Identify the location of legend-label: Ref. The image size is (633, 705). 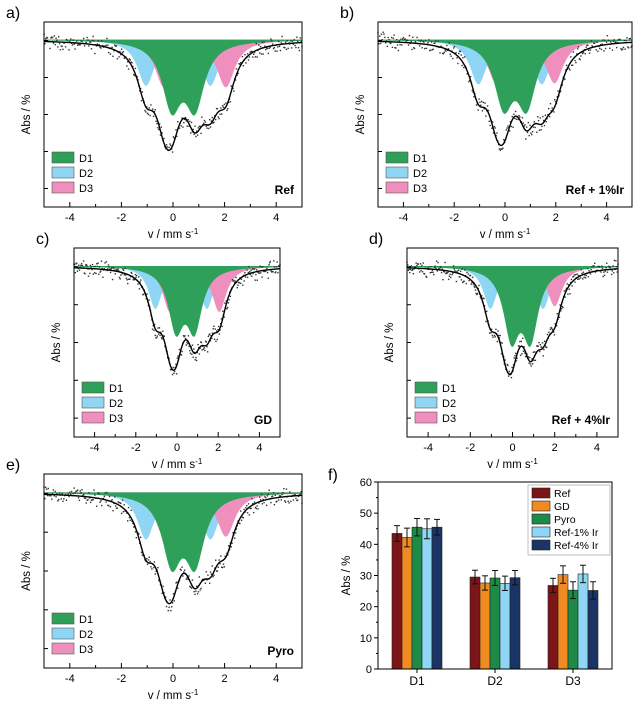
(562, 494).